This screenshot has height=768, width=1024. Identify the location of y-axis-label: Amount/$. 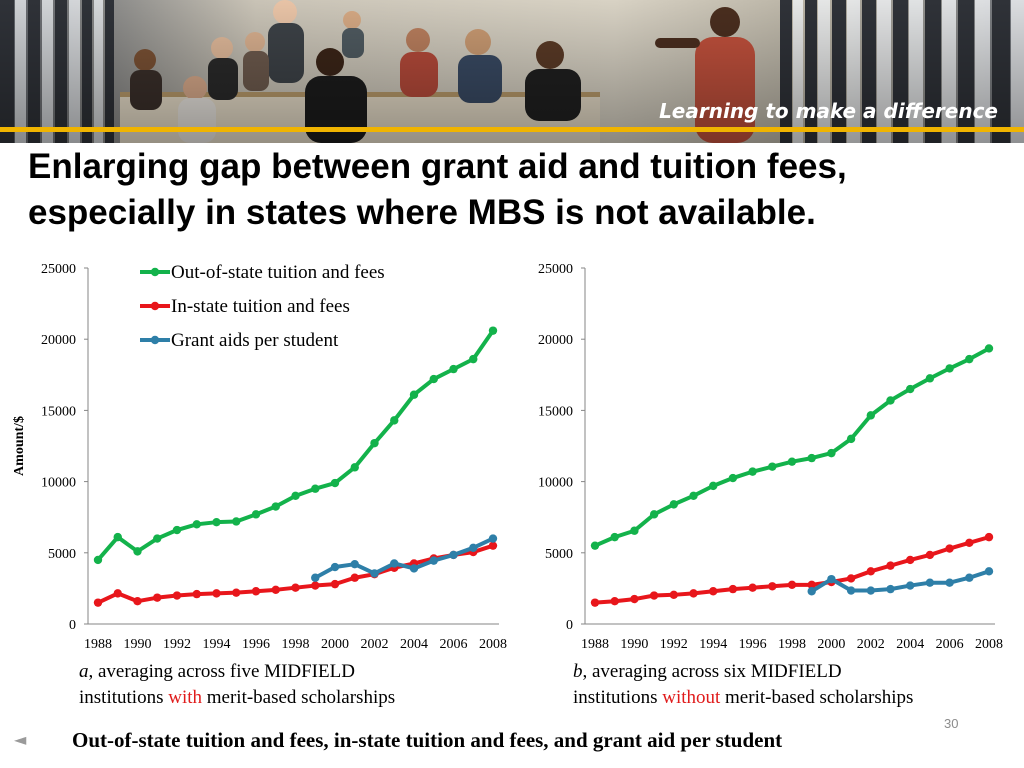
(19, 446).